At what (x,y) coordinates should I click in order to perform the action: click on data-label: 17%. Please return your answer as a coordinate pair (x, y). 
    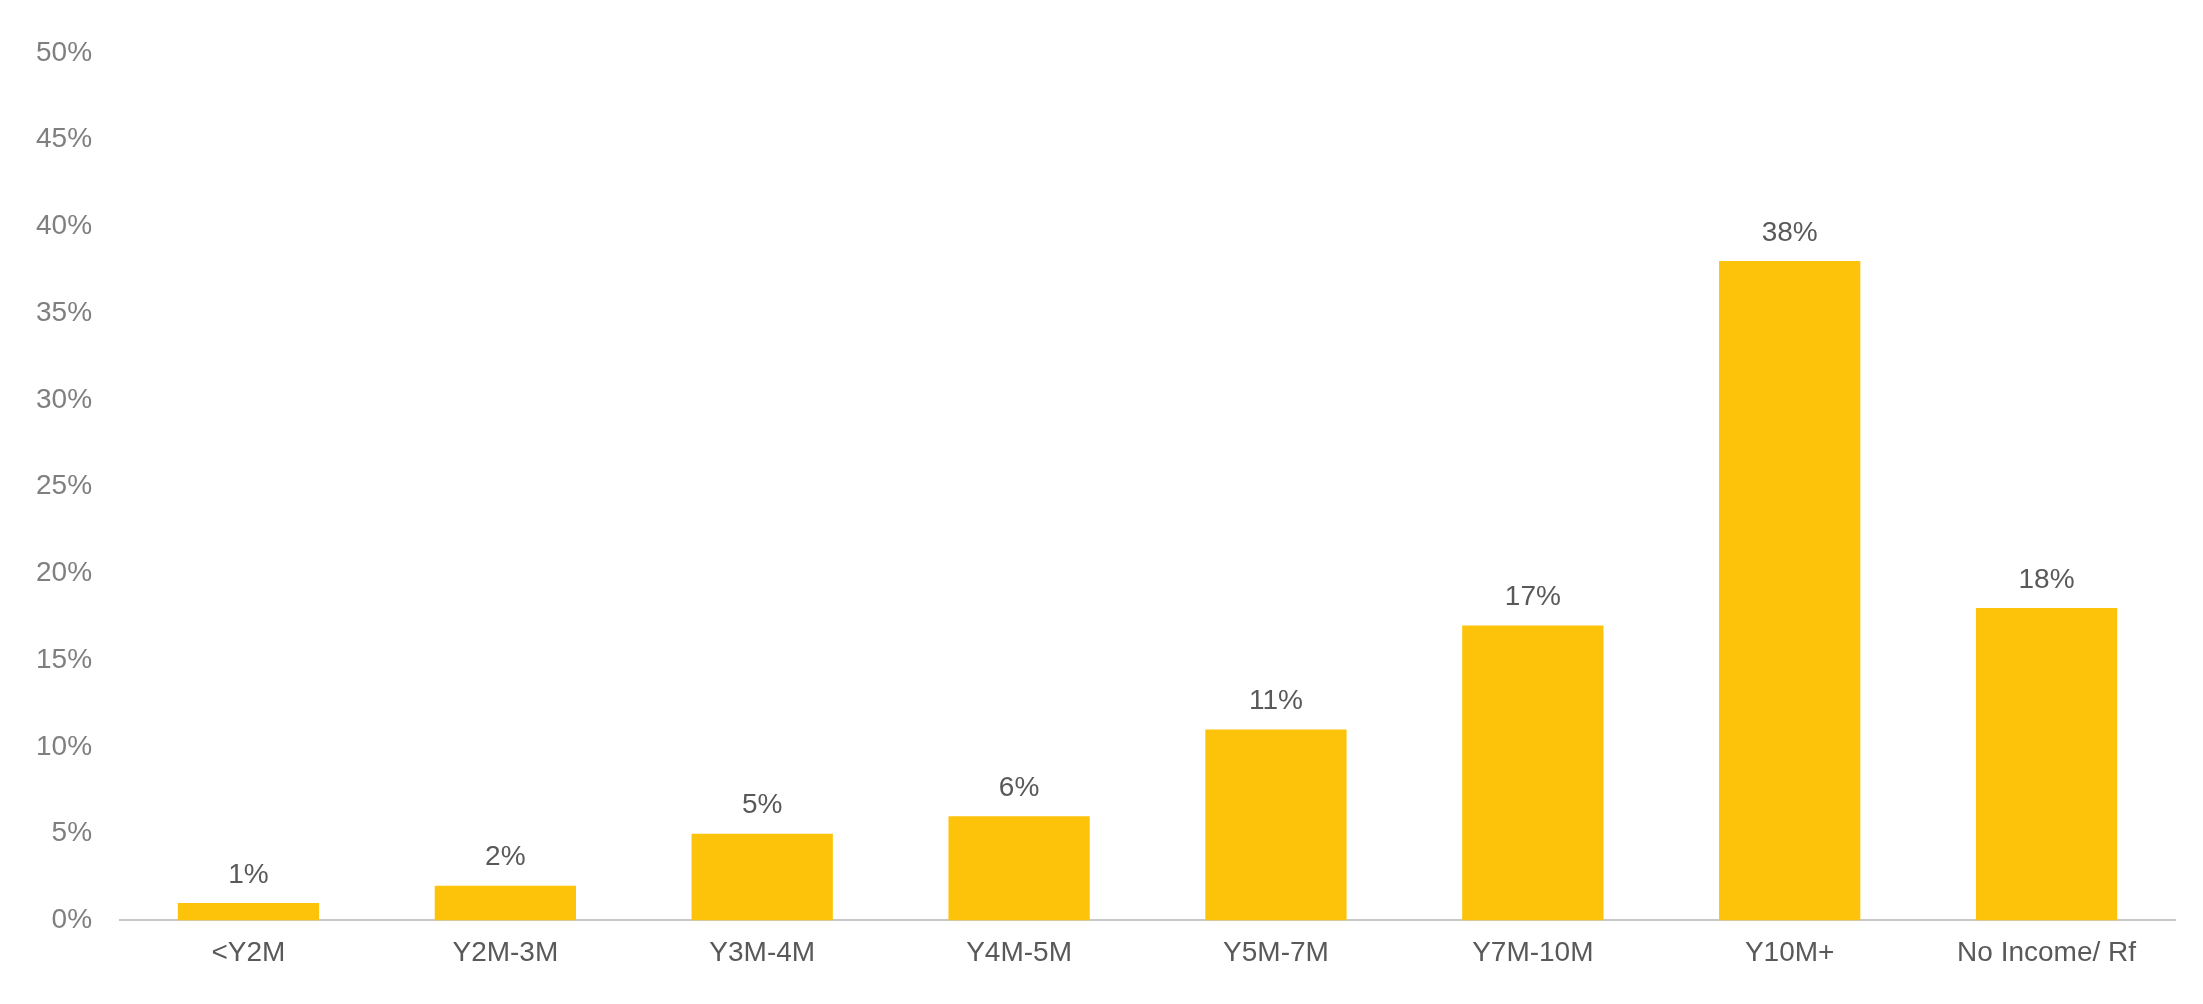
    Looking at the image, I should click on (1532, 596).